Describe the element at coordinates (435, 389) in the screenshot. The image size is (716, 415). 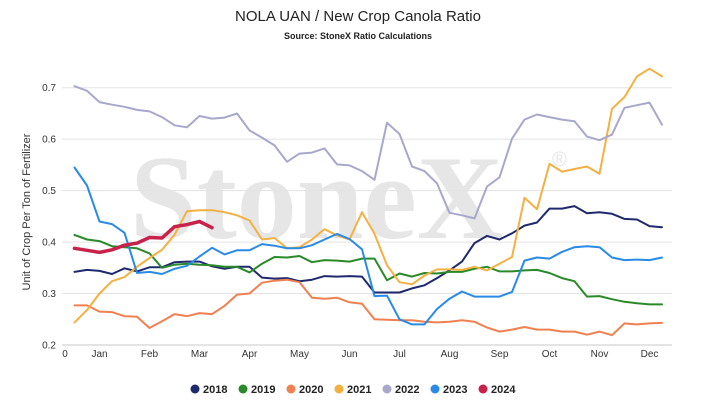
I see `legend-marker-2023` at that location.